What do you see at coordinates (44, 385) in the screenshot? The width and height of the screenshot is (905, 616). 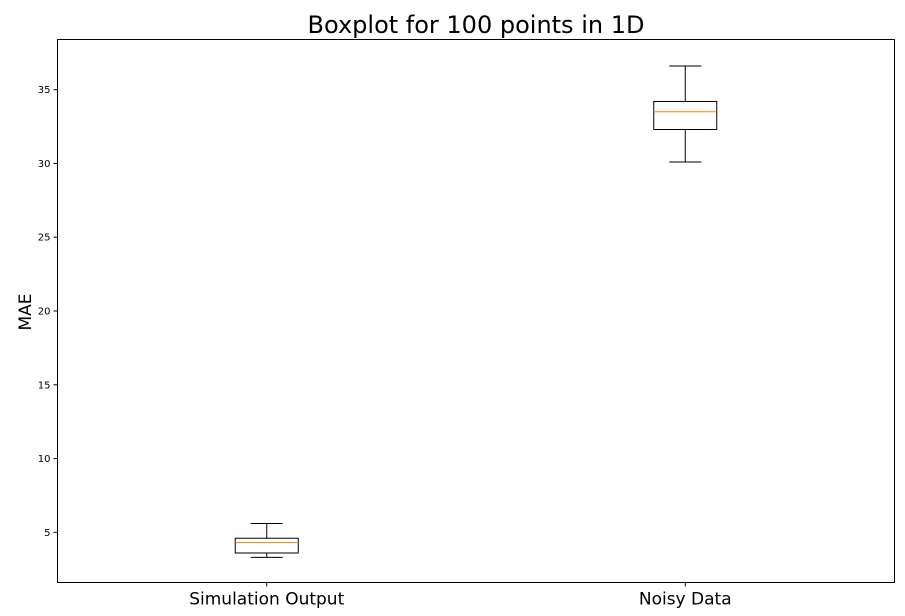 I see `y-tick-label: 15` at bounding box center [44, 385].